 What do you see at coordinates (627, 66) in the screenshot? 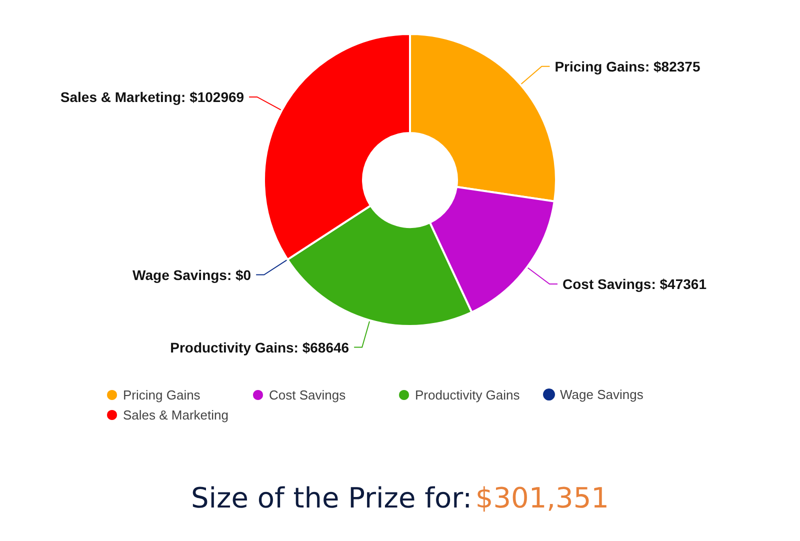
I see `data-label: Pricing Gains: $82375` at bounding box center [627, 66].